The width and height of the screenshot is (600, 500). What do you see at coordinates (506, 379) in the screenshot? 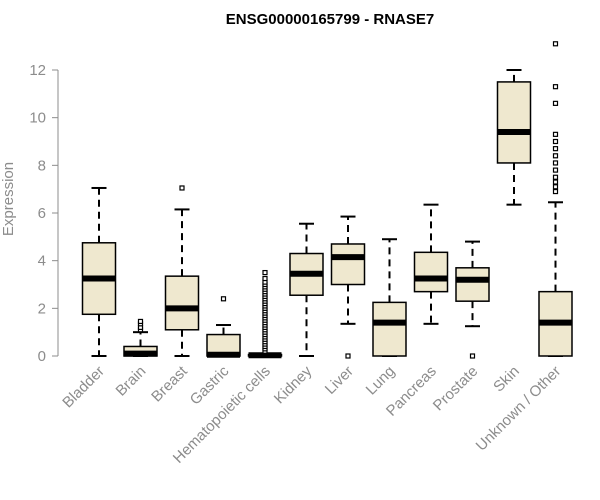
I see `x-tick-label: Skin` at bounding box center [506, 379].